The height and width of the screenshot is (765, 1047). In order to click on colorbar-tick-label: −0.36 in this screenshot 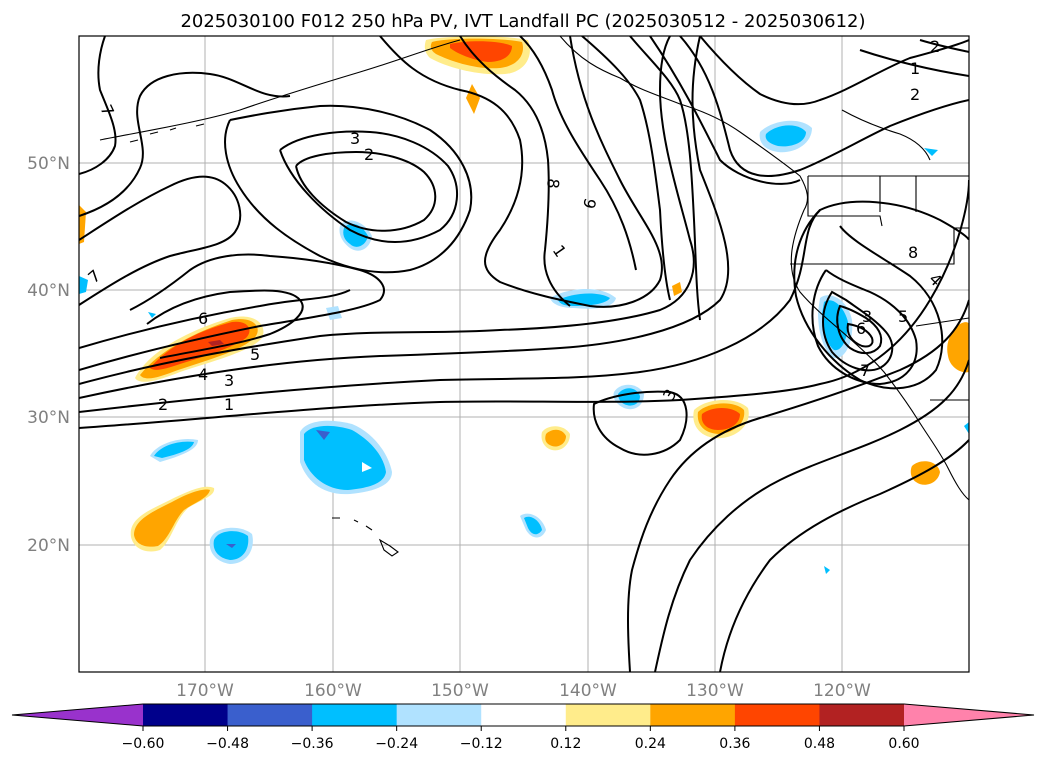, I will do `click(312, 744)`.